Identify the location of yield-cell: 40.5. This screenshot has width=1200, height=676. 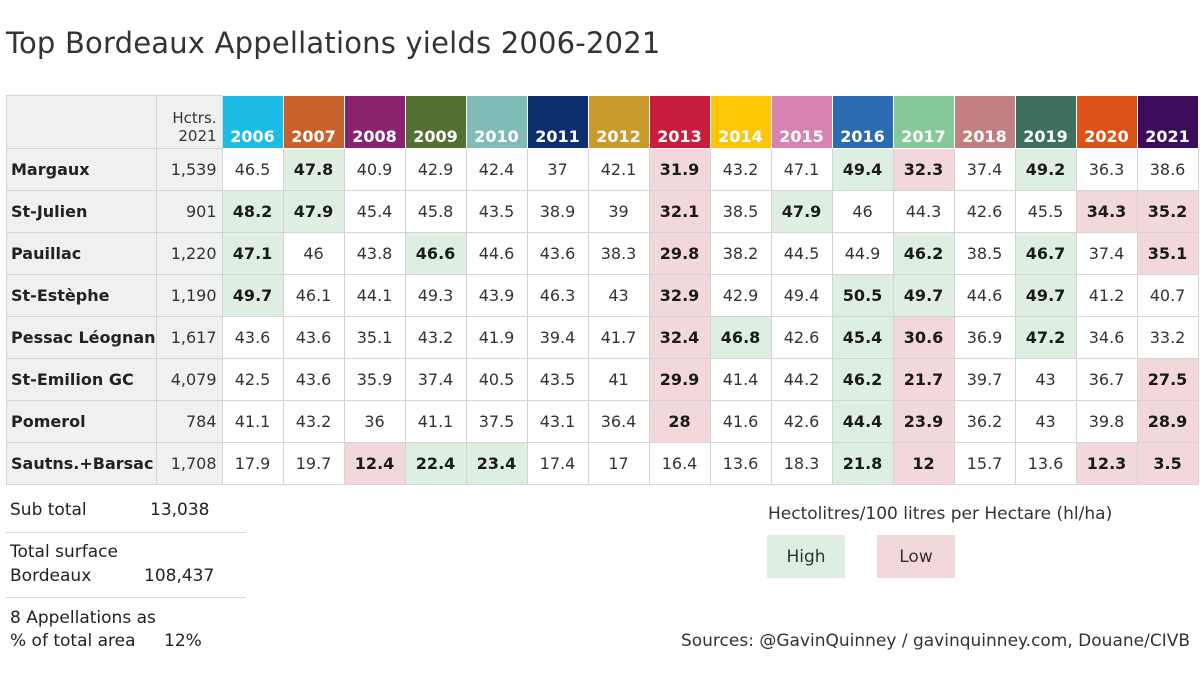
(496, 379).